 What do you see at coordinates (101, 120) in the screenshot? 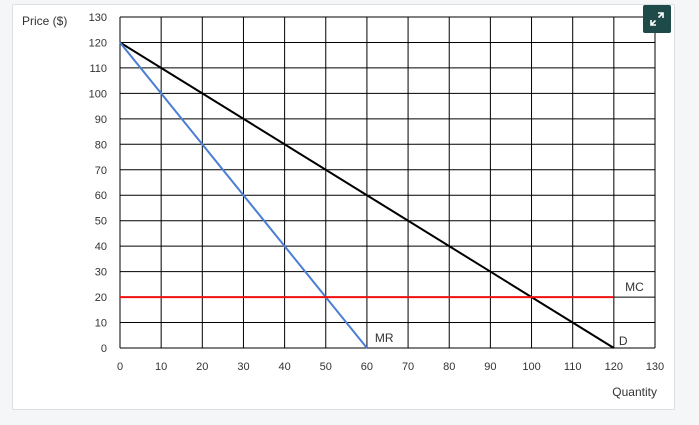
I see `y-tick-label: 90` at bounding box center [101, 120].